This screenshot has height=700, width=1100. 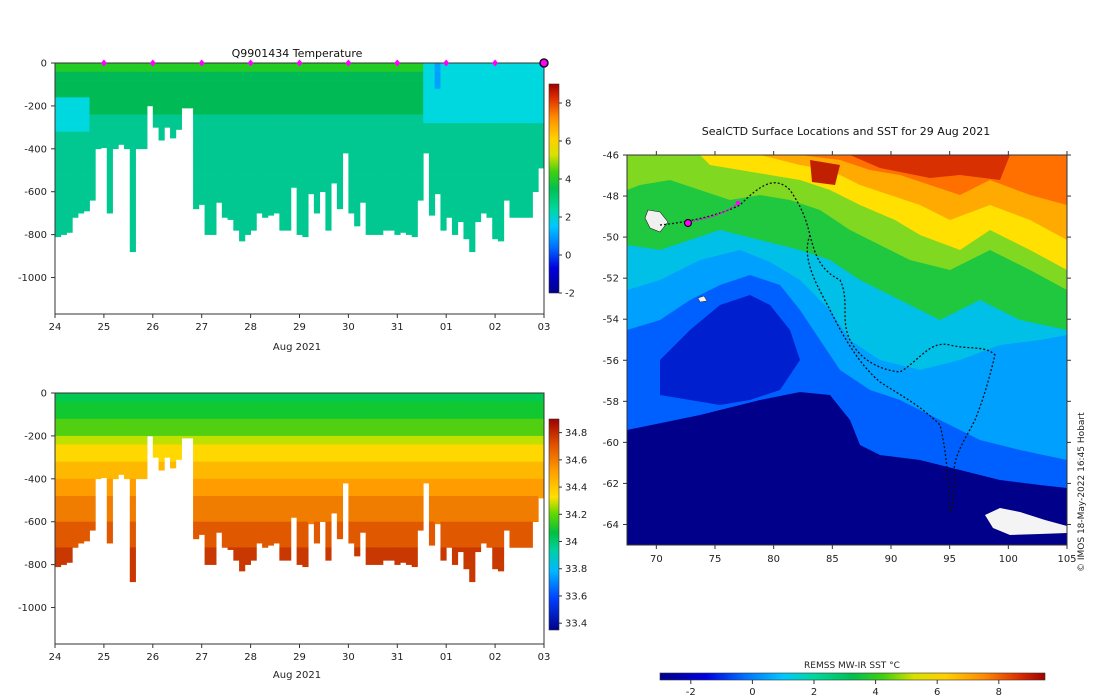 I want to click on temperature-x-axis: 24 25 26 27 28 29 30 31 01 02 03, so click(x=299, y=323).